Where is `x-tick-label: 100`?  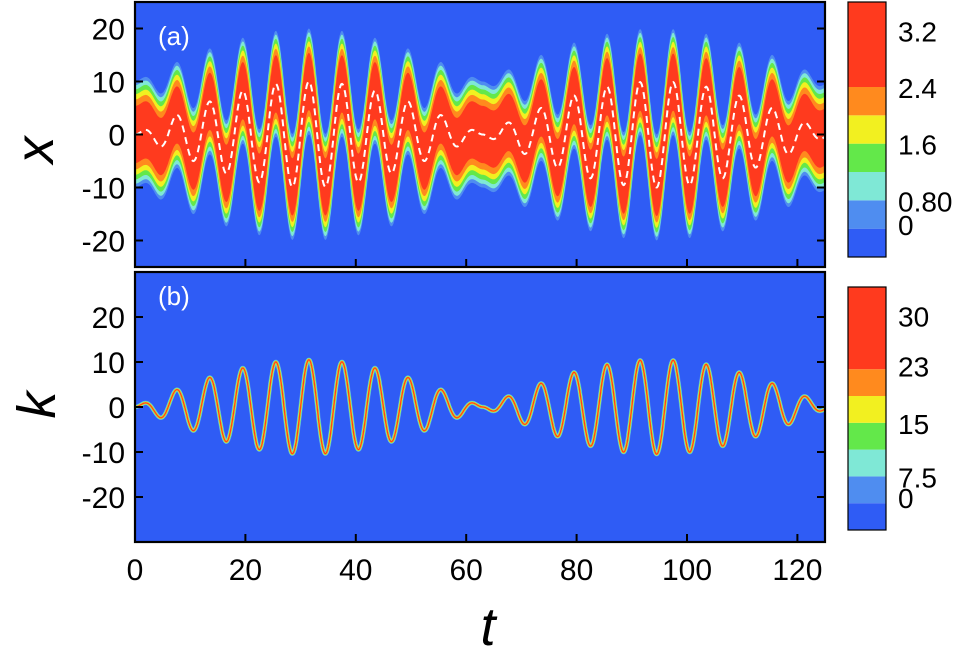 x-tick-label: 100 is located at coordinates (687, 570).